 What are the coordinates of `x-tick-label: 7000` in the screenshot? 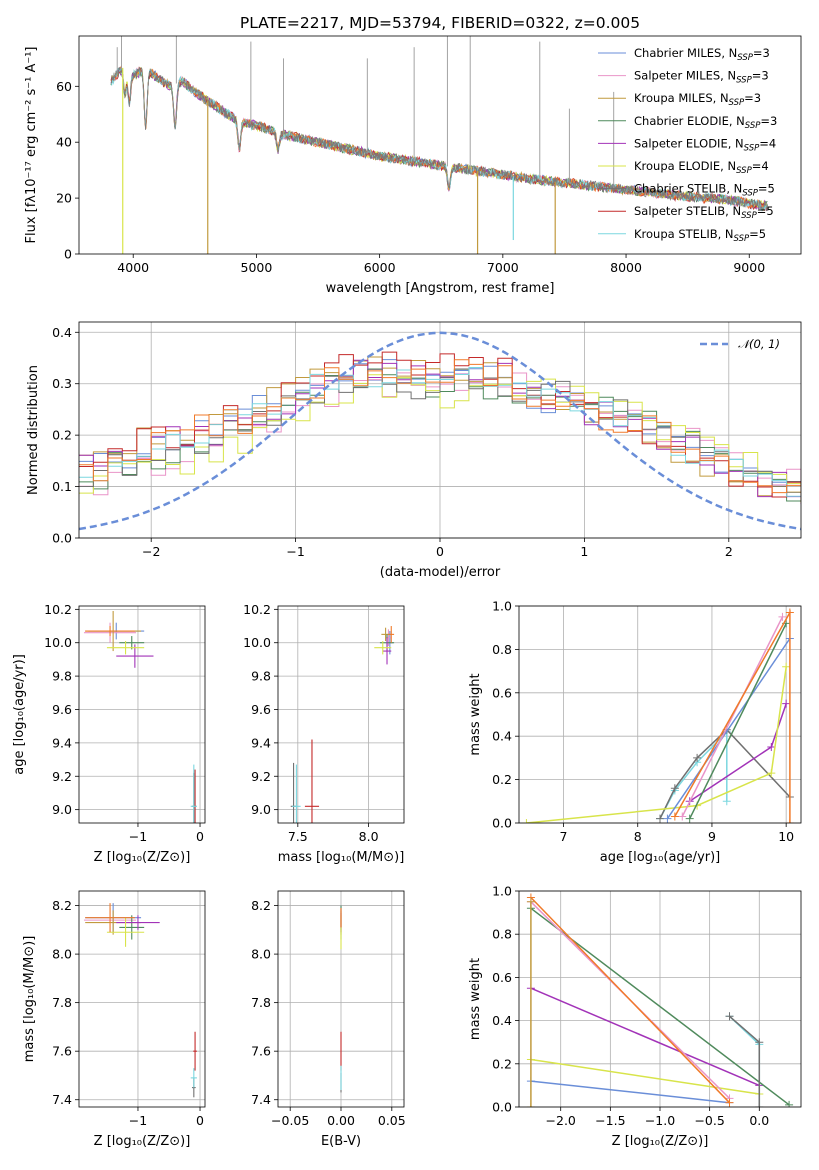 It's located at (503, 267).